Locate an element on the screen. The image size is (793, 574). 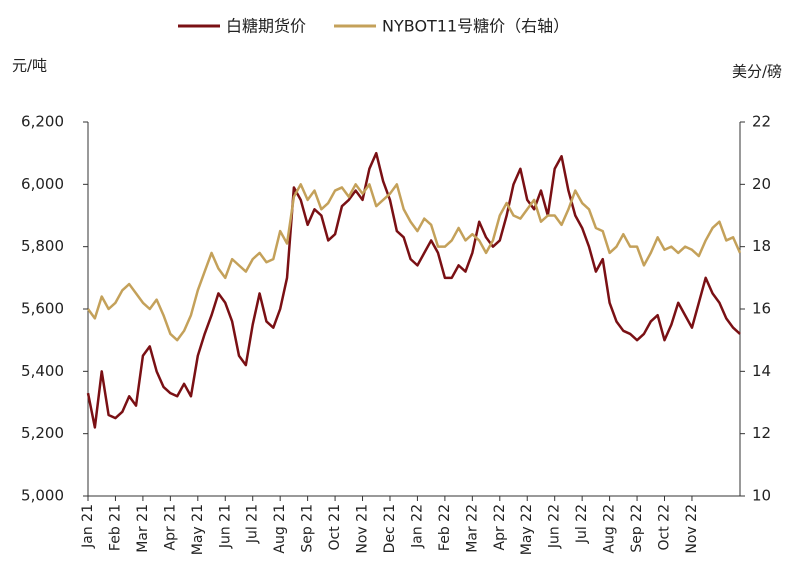
x-tick-label: Jan 22 is located at coordinates (417, 526).